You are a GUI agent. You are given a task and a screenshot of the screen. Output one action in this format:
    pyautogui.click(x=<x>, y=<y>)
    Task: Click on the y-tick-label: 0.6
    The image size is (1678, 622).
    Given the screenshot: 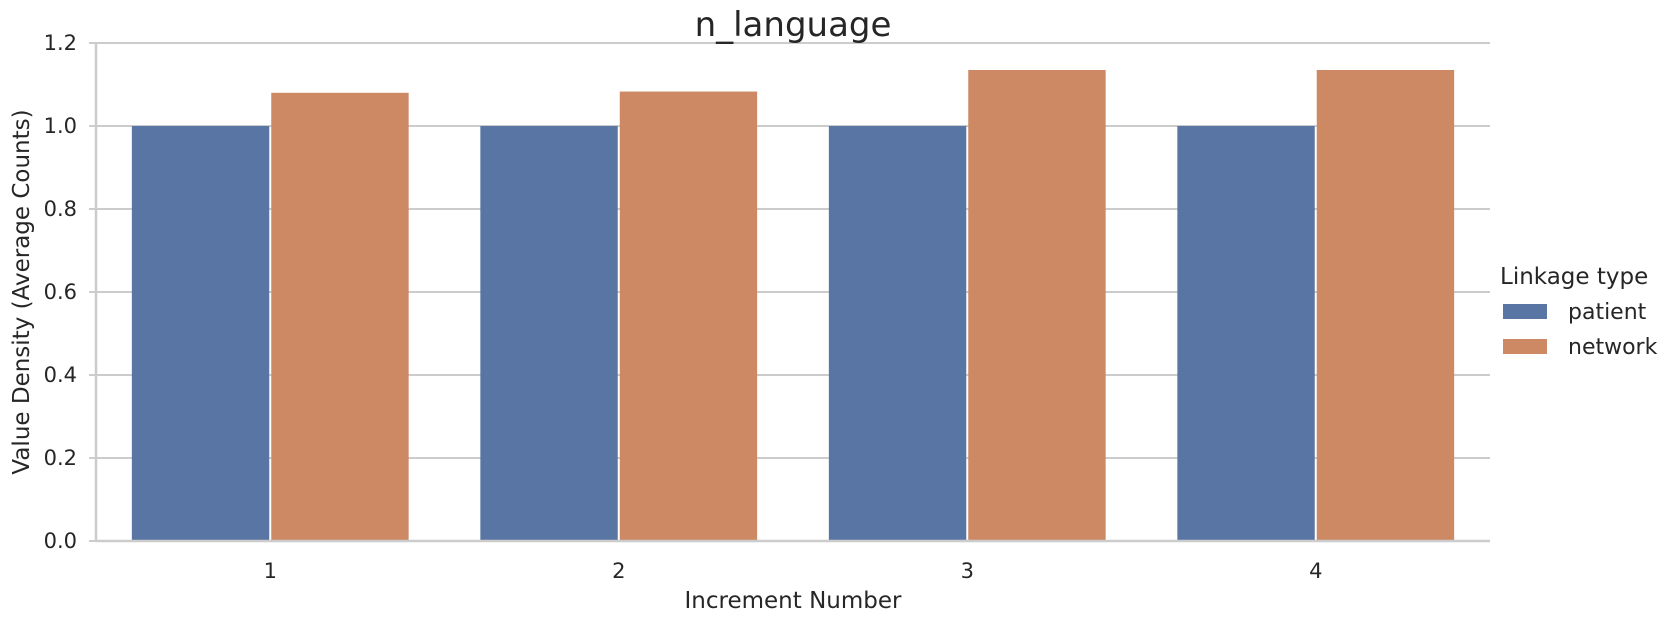 What is the action you would take?
    pyautogui.click(x=60, y=292)
    